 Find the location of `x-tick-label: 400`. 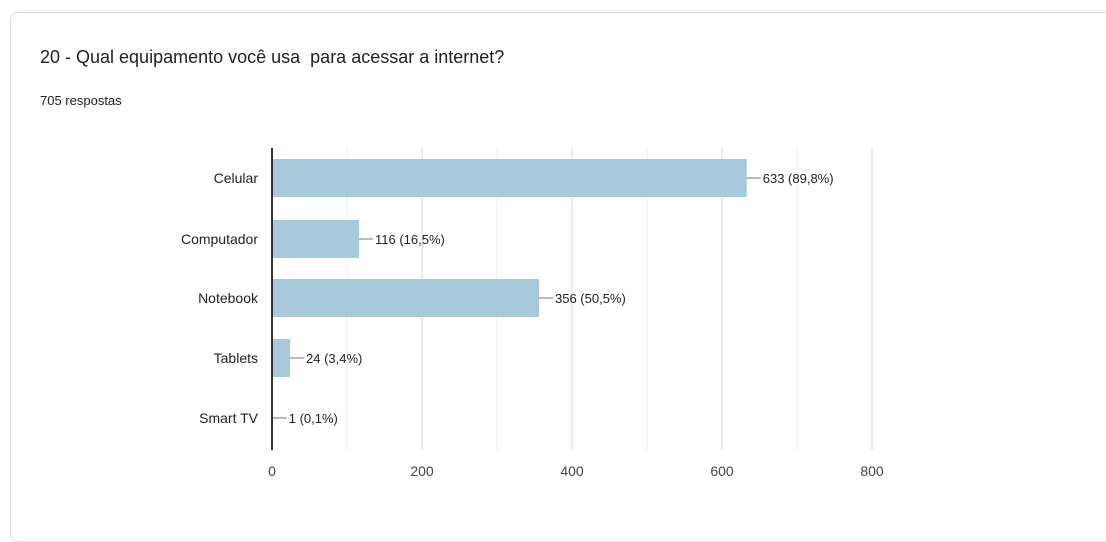

x-tick-label: 400 is located at coordinates (572, 471).